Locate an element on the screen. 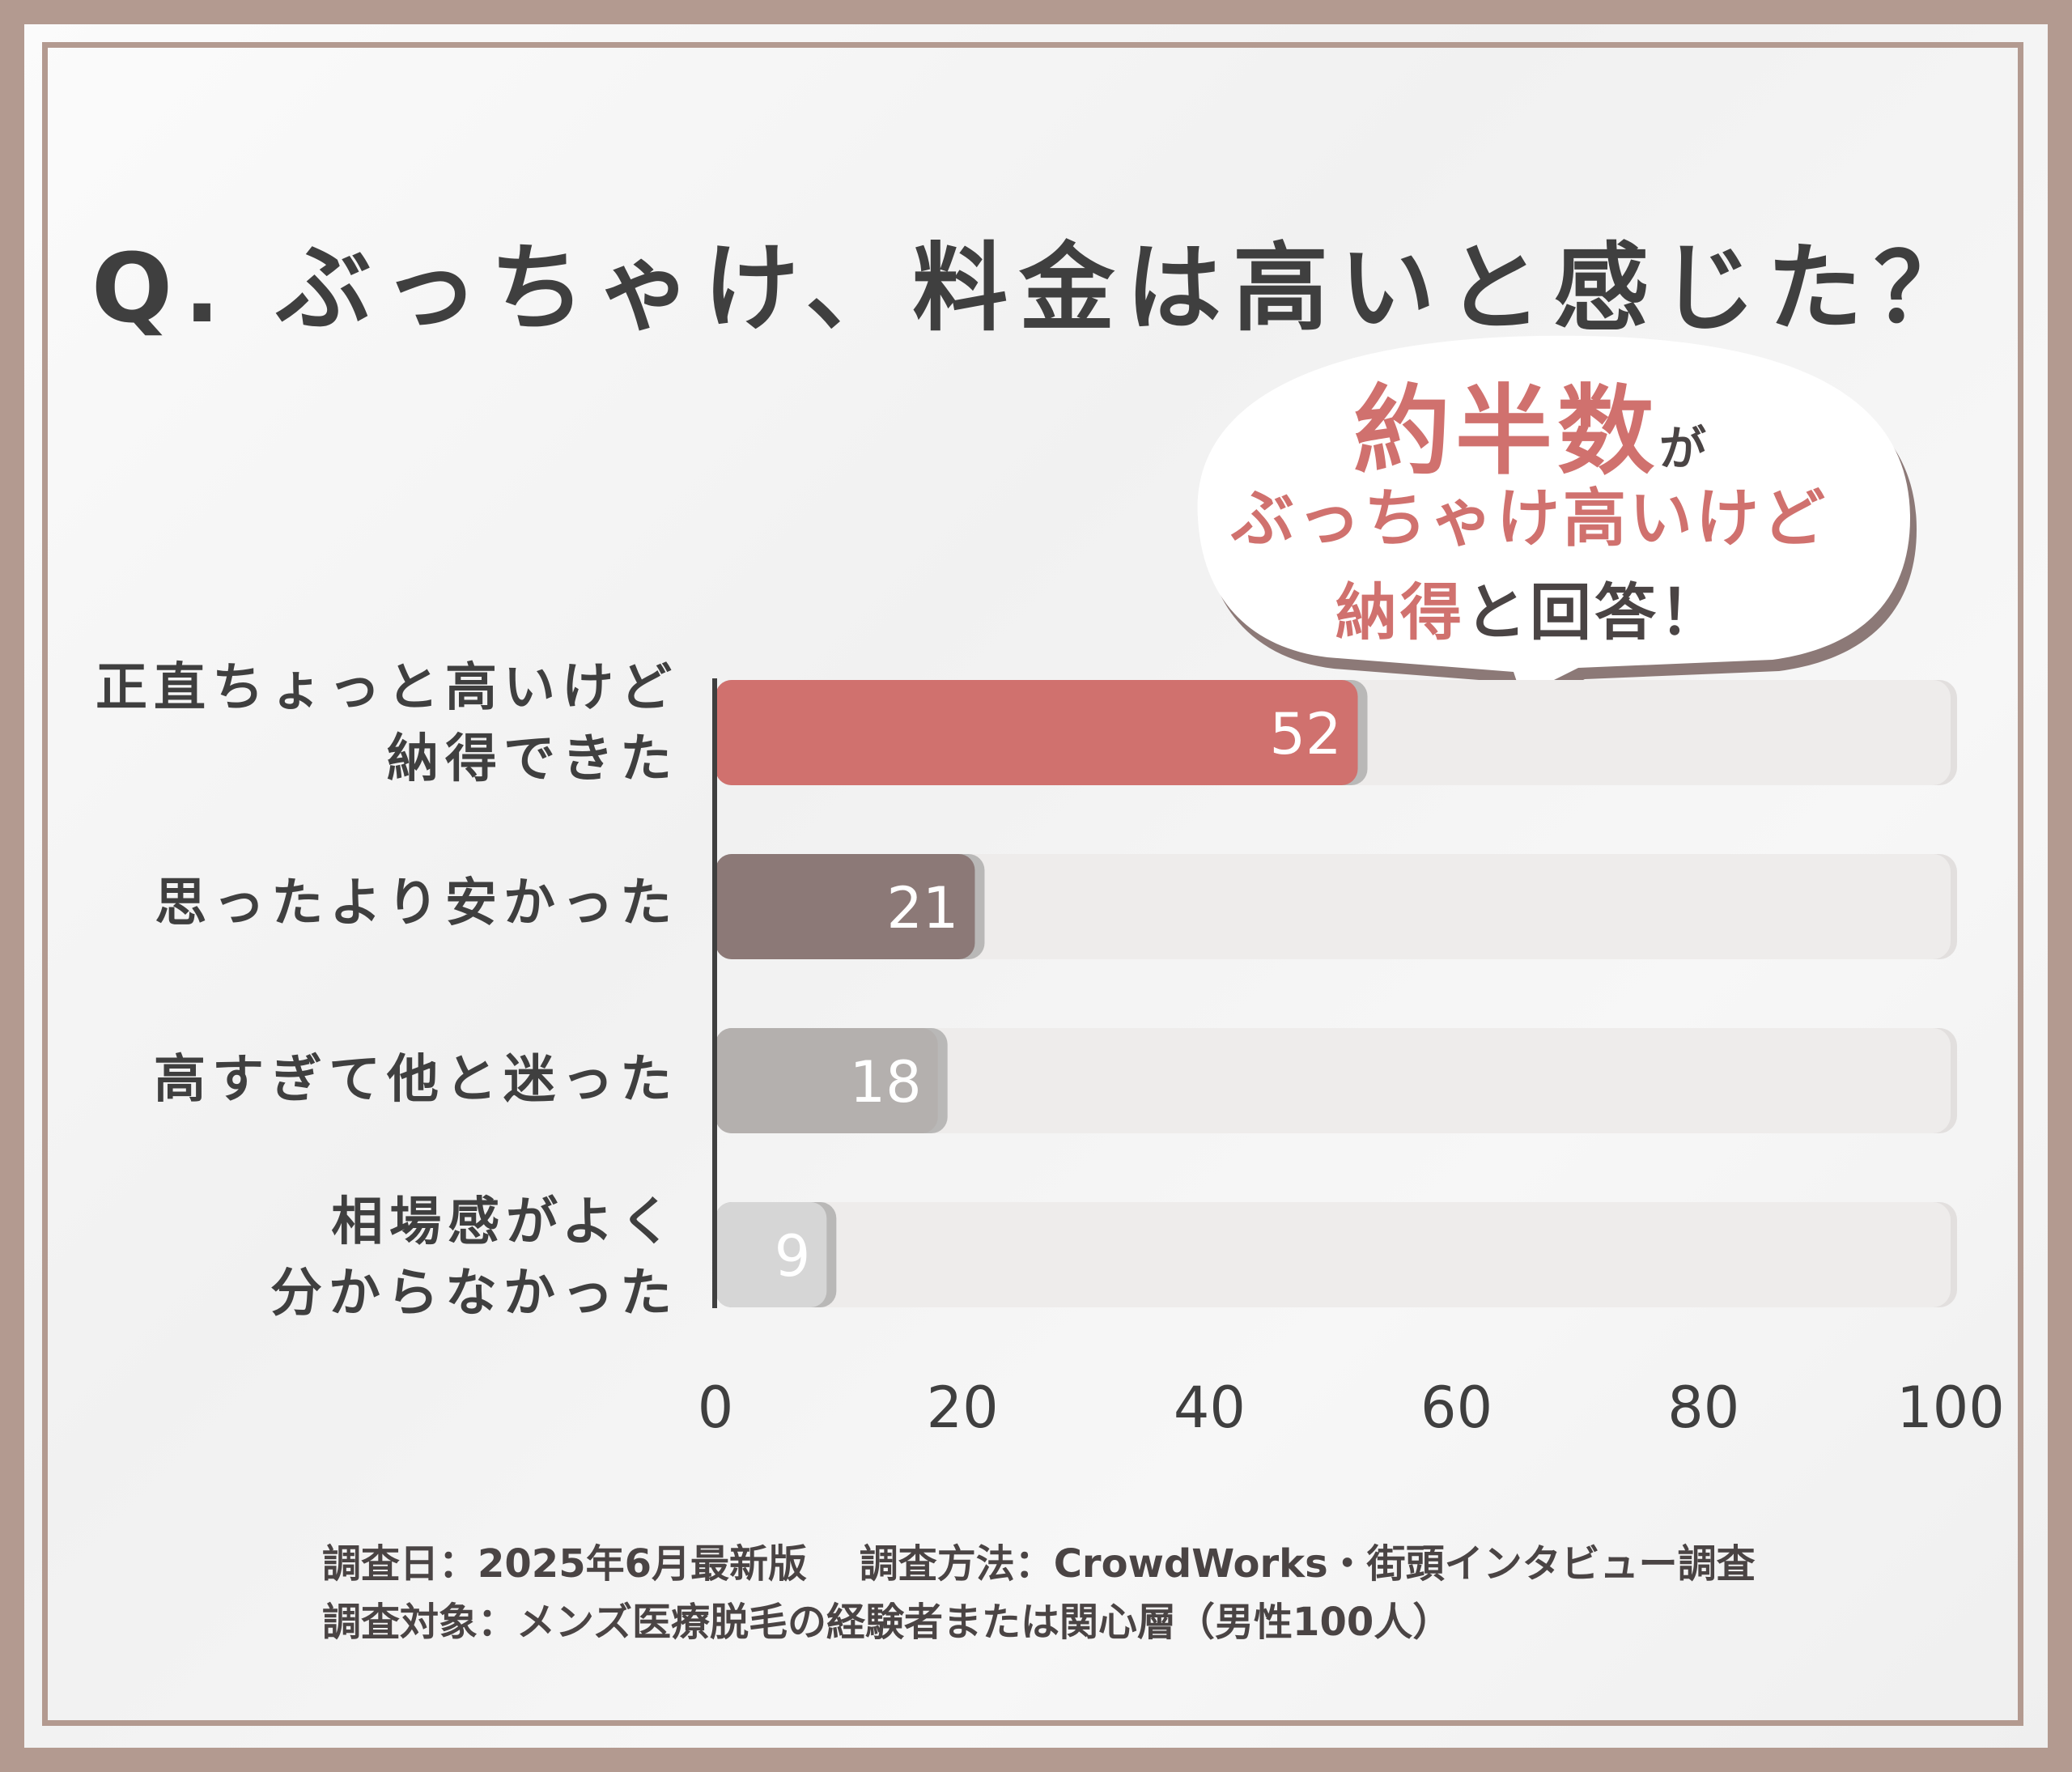  bar-value-label: 52 is located at coordinates (1305, 734).